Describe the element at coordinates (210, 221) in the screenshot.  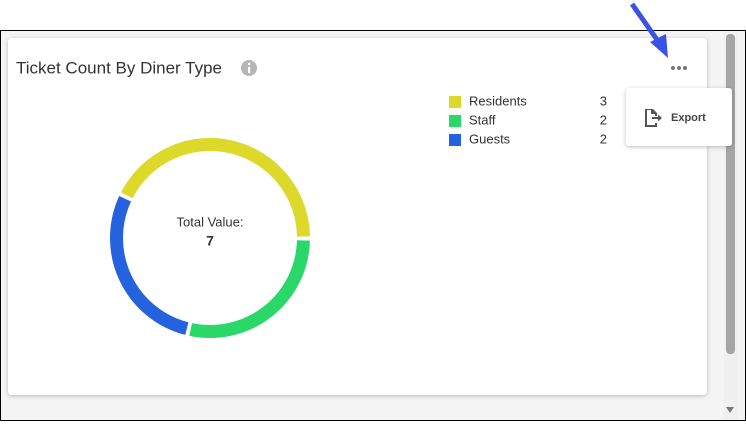
I see `center-label: Total Value:` at that location.